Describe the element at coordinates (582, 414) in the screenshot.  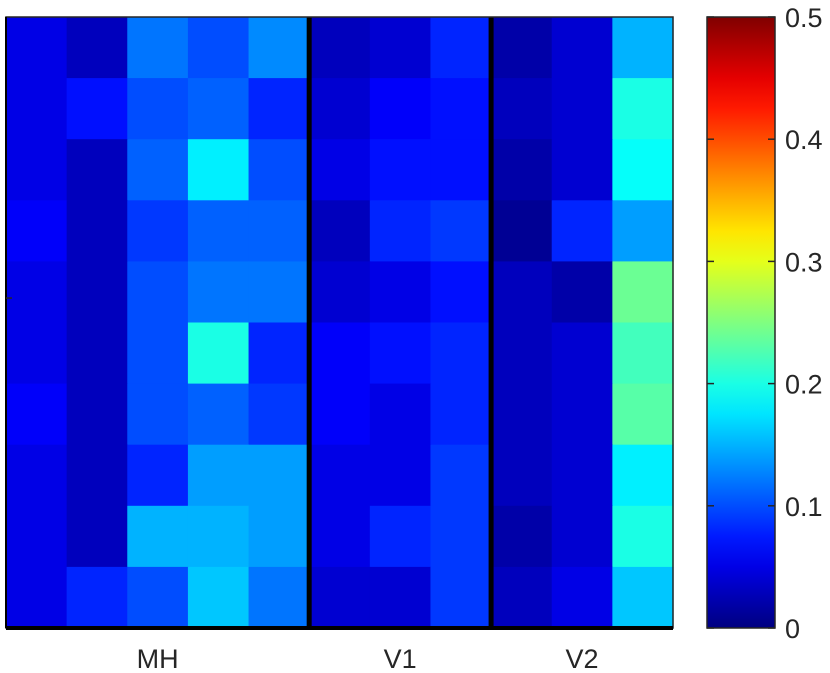
I see `heatmap-cell-r6-c9` at that location.